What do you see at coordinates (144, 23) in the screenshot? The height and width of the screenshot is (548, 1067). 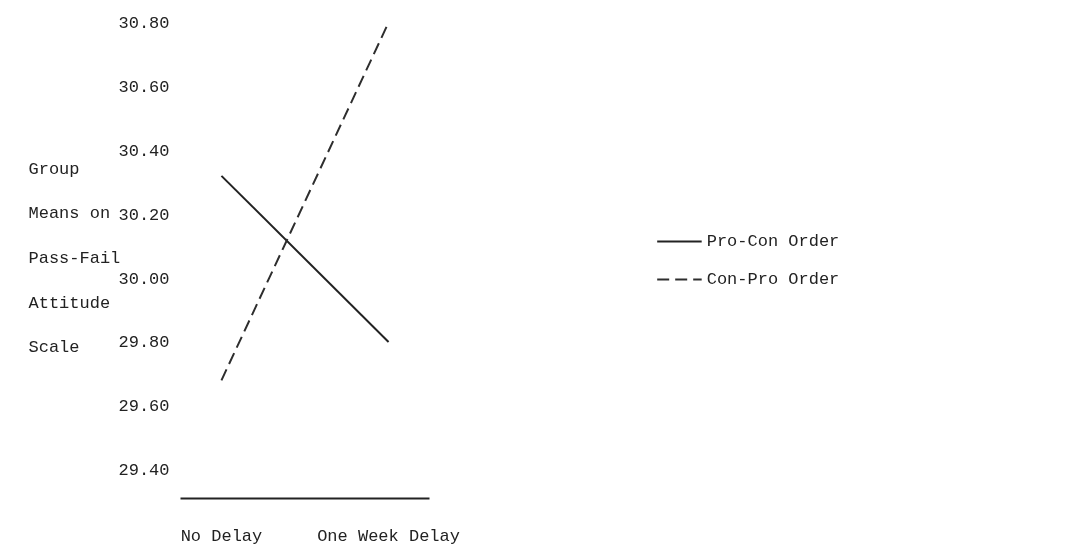 I see `y-tick-label: 30.80` at bounding box center [144, 23].